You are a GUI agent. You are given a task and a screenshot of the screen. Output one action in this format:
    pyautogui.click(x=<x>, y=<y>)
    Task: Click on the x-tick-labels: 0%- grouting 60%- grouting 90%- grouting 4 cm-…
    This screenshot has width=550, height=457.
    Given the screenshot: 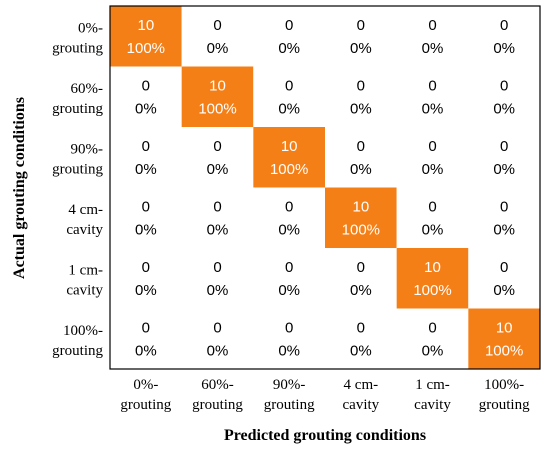 What is the action you would take?
    pyautogui.click(x=325, y=395)
    